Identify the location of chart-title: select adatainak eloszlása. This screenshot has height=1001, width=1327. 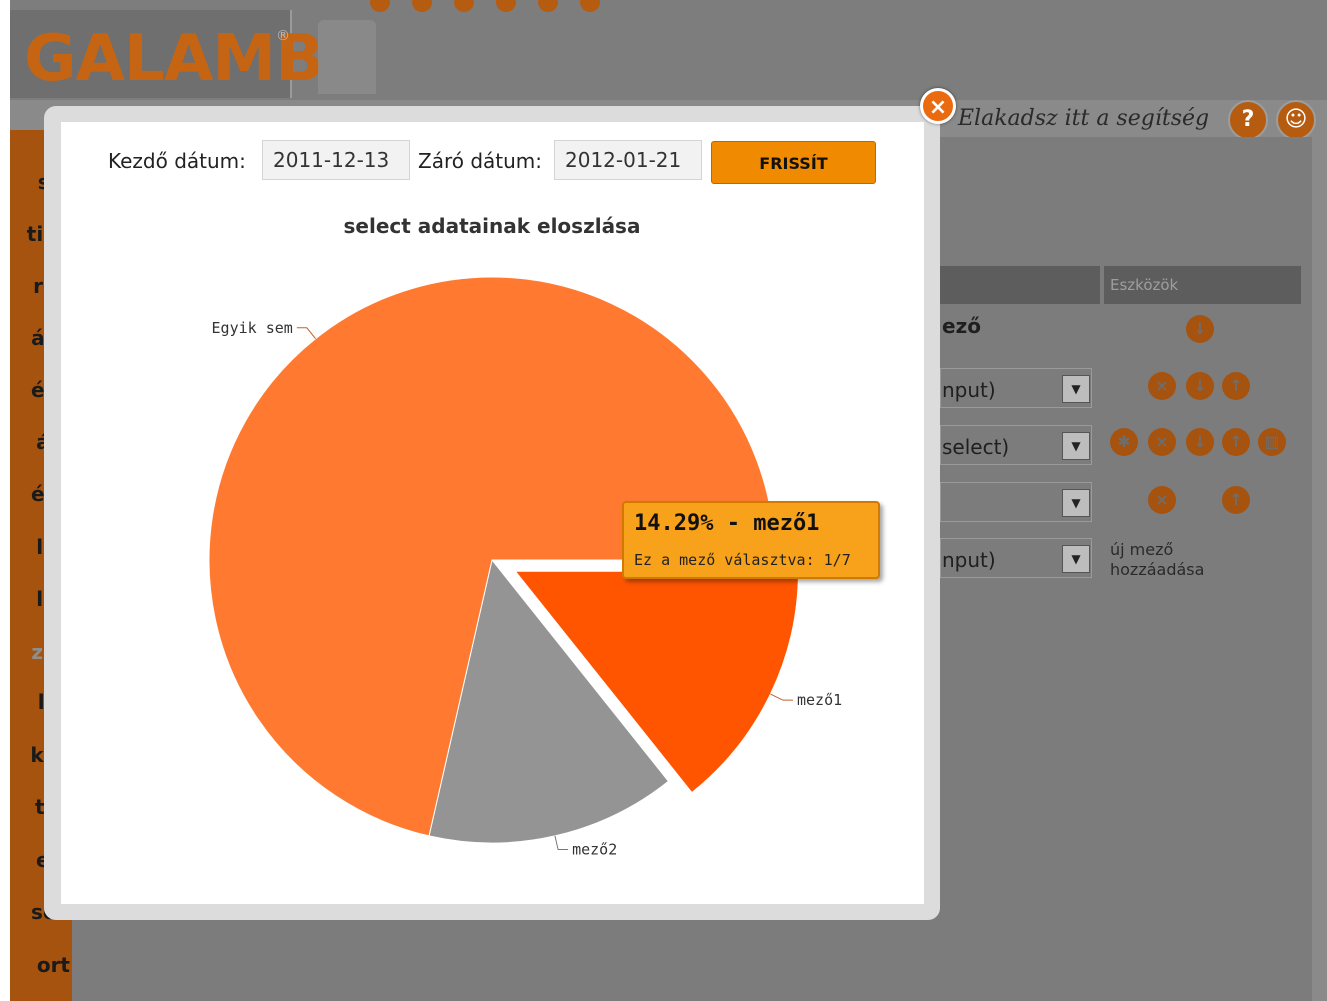
(492, 226).